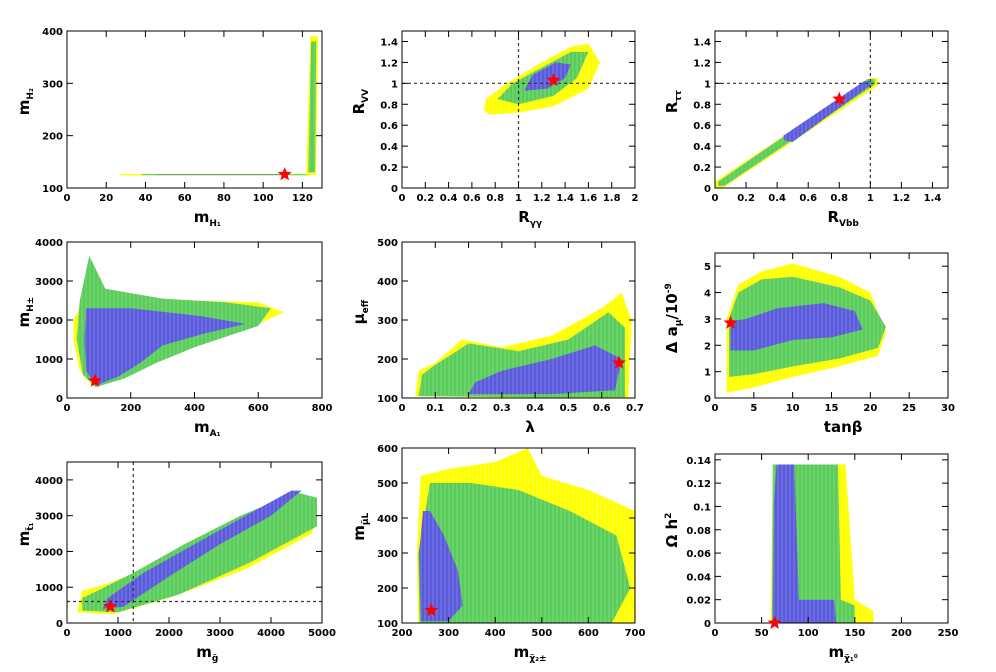  What do you see at coordinates (207, 428) in the screenshot?
I see `x-axis-label: mA₁` at bounding box center [207, 428].